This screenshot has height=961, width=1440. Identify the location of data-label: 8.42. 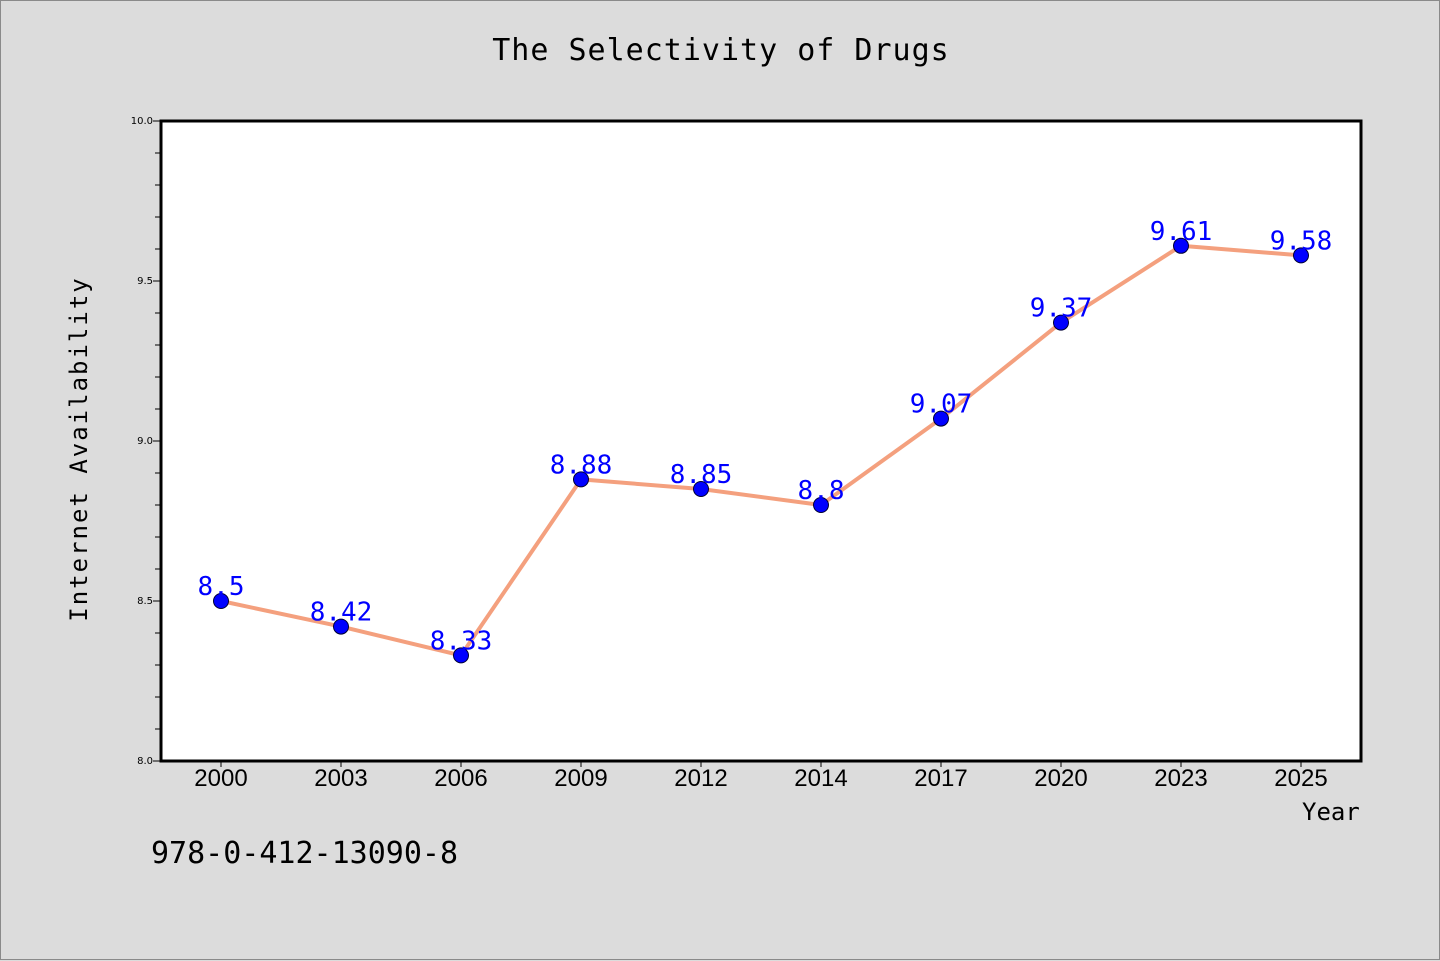
(341, 613).